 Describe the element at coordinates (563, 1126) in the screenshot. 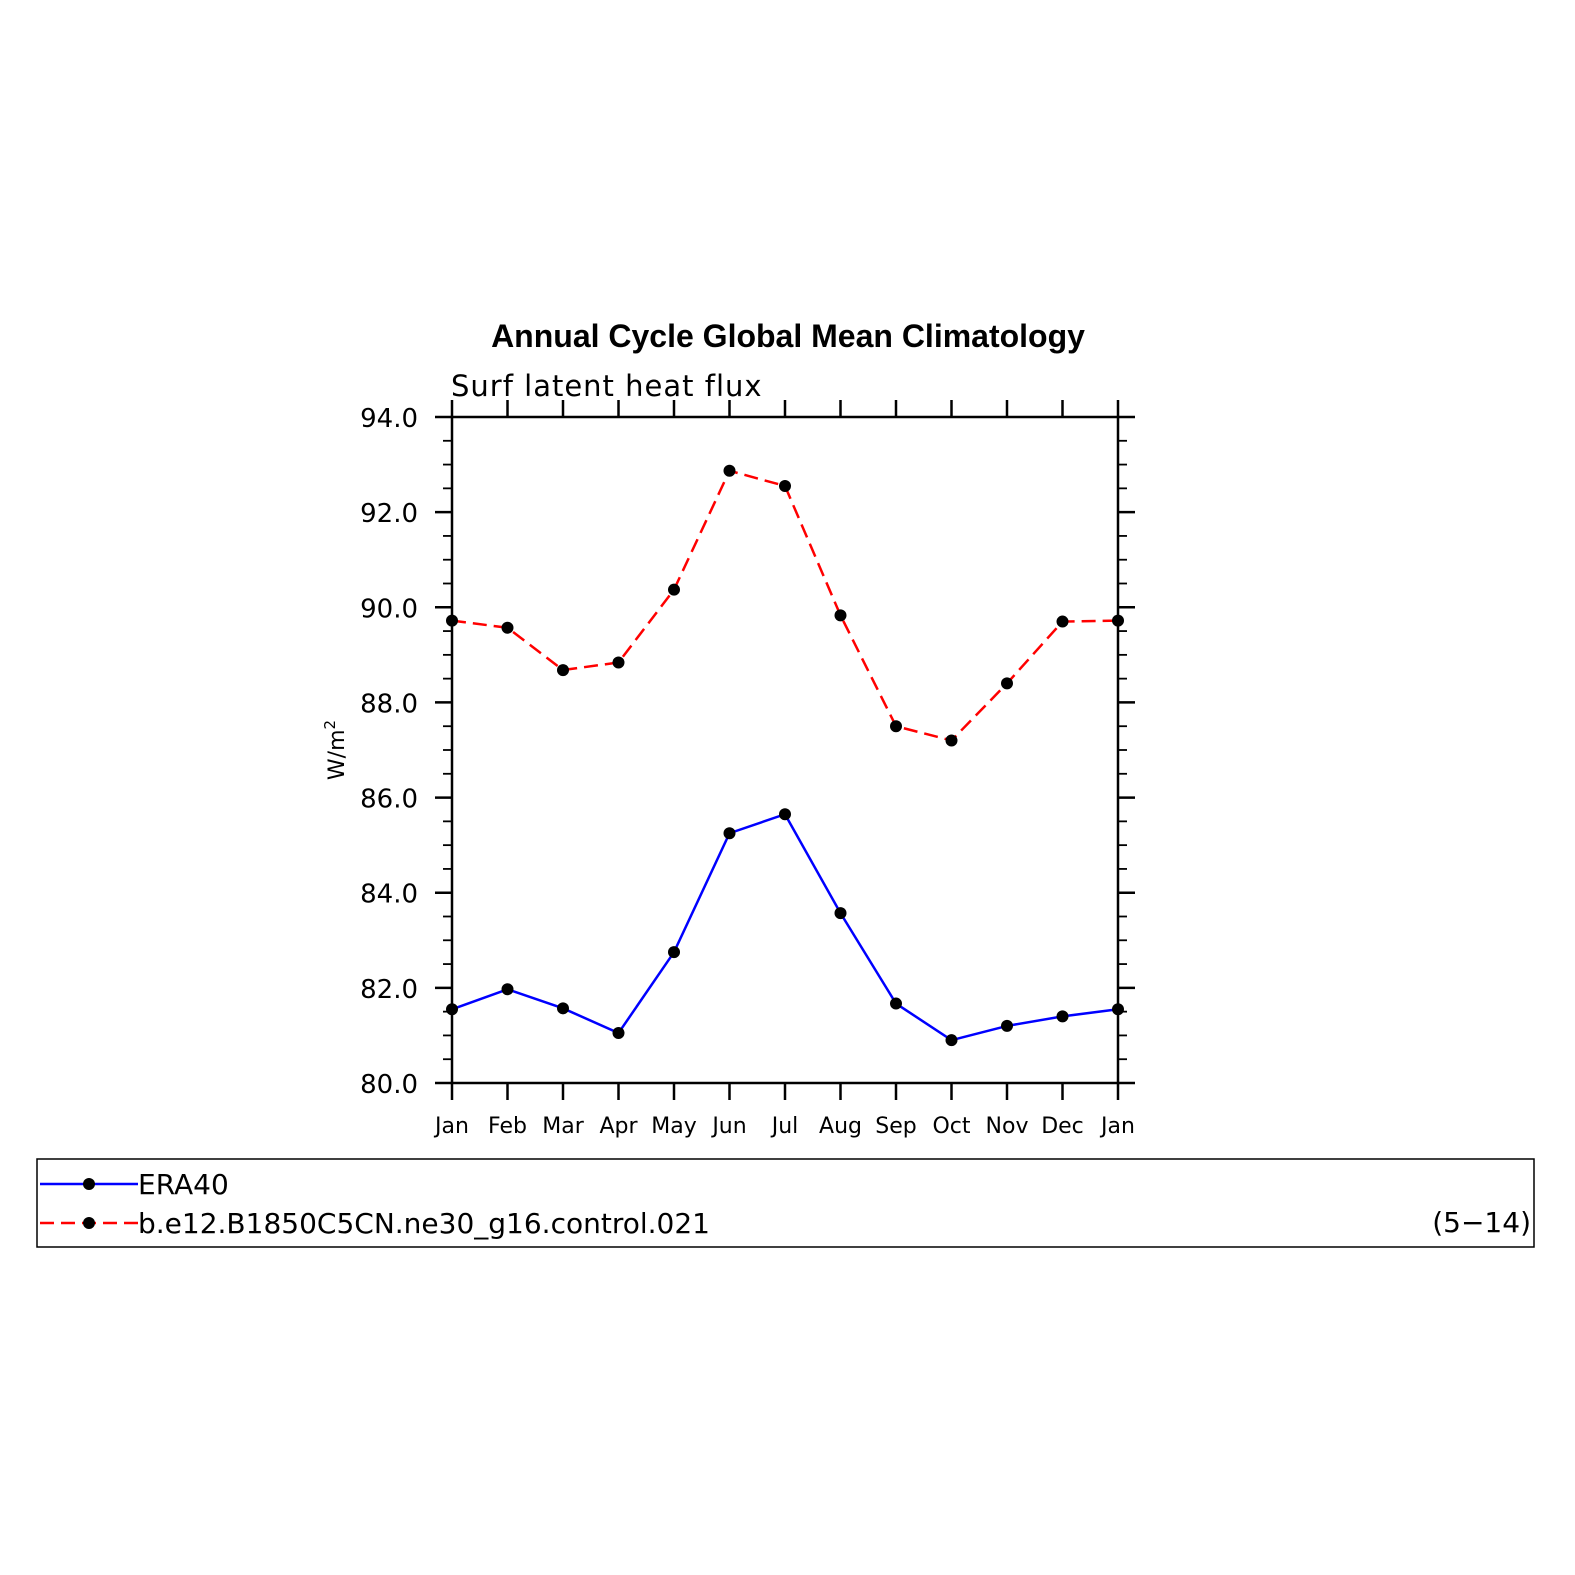

I see `x-tick-label: Mar` at that location.